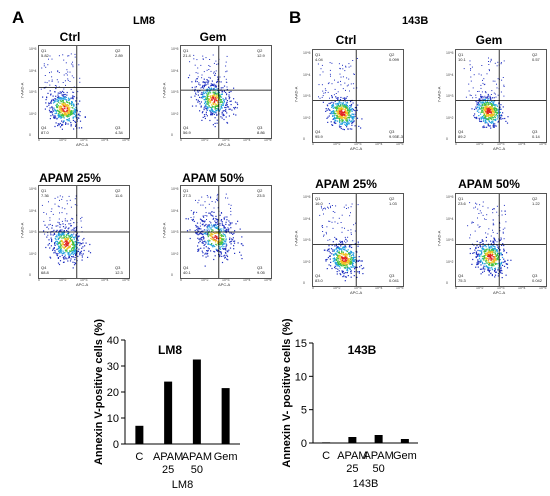  What do you see at coordinates (182, 485) in the screenshot?
I see `x-axis-label: LM8` at bounding box center [182, 485].